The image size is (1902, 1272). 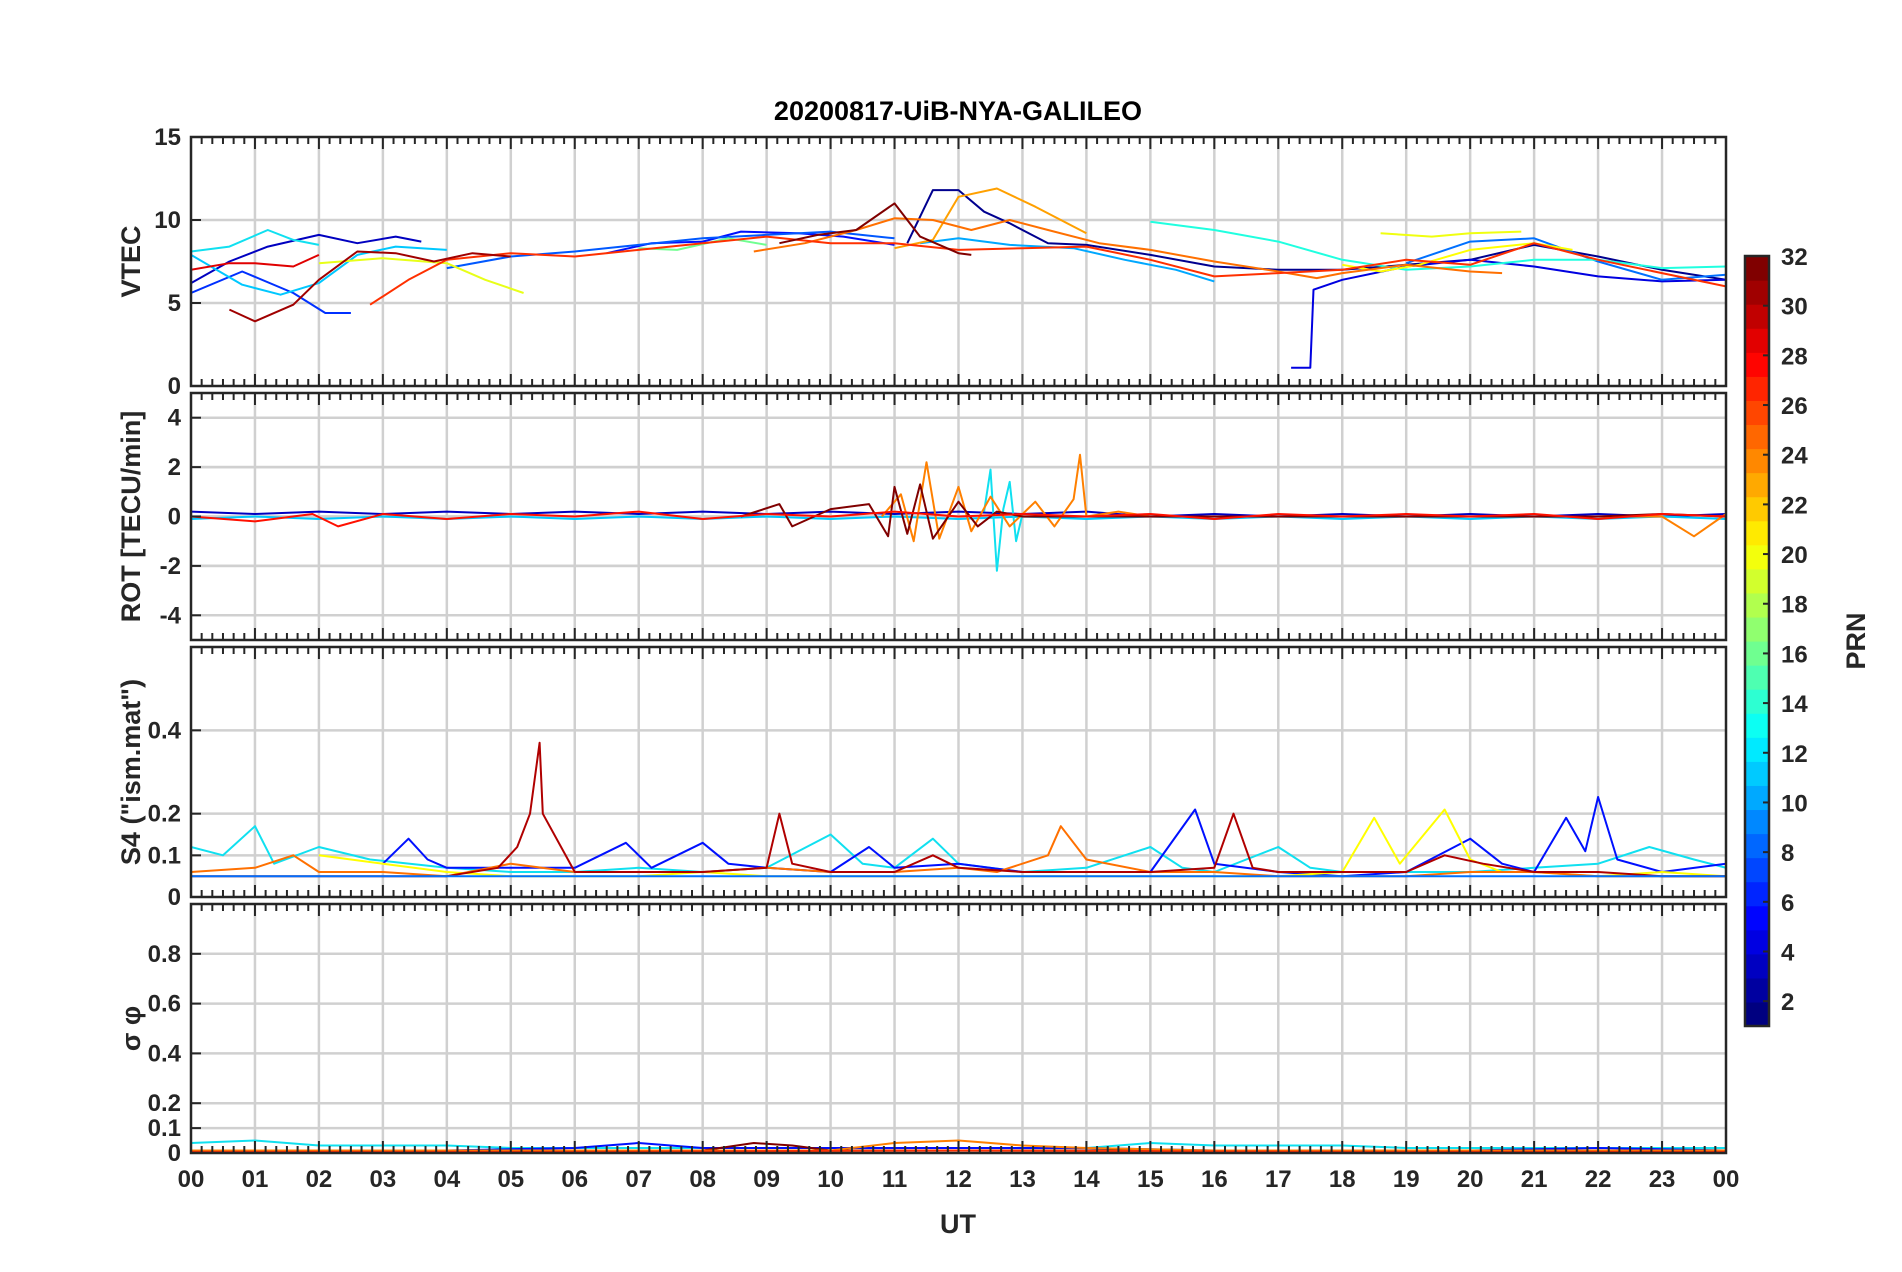 What do you see at coordinates (131, 516) in the screenshot?
I see `y-axis-label: ROT [TECU/min]` at bounding box center [131, 516].